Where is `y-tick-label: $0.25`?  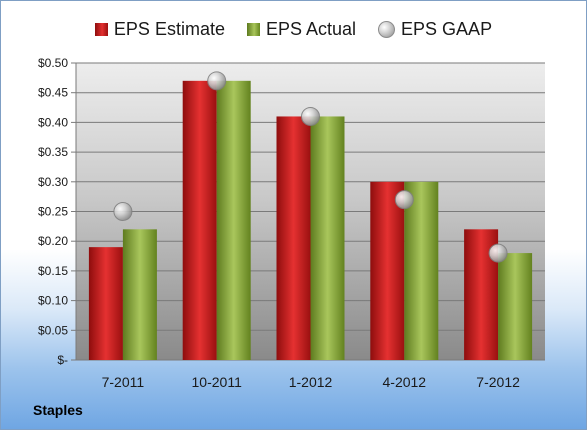
y-tick-label: $0.25 is located at coordinates (53, 212).